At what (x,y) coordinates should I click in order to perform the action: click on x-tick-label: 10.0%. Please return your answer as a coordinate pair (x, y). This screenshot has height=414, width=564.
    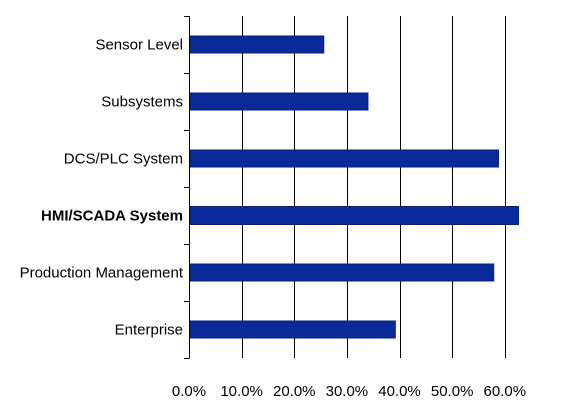
    Looking at the image, I should click on (241, 391).